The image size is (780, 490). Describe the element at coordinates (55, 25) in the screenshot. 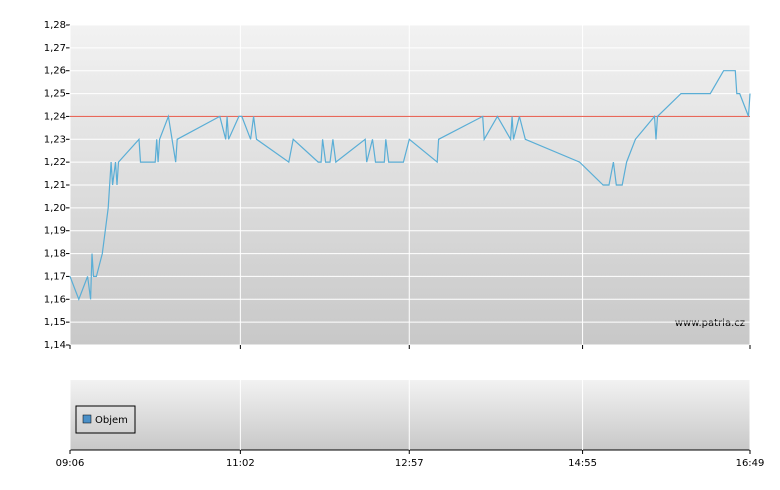

I see `y-tick-label: 1,28` at that location.